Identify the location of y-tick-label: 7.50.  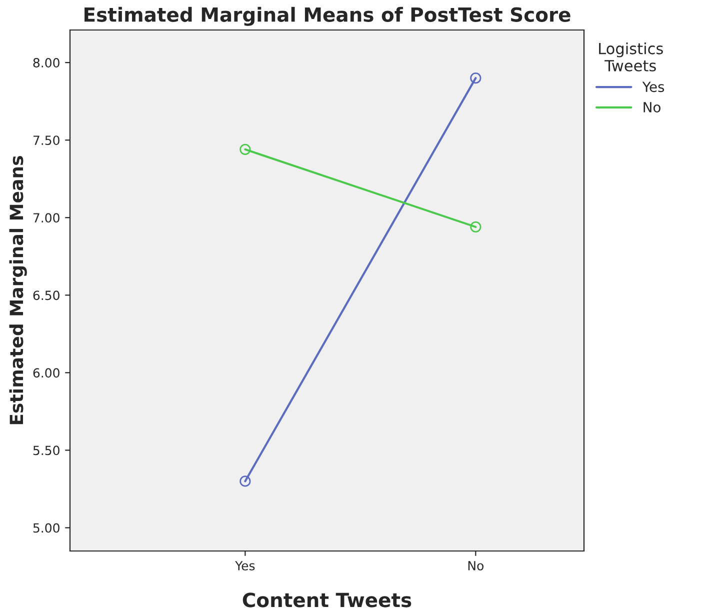
(46, 141).